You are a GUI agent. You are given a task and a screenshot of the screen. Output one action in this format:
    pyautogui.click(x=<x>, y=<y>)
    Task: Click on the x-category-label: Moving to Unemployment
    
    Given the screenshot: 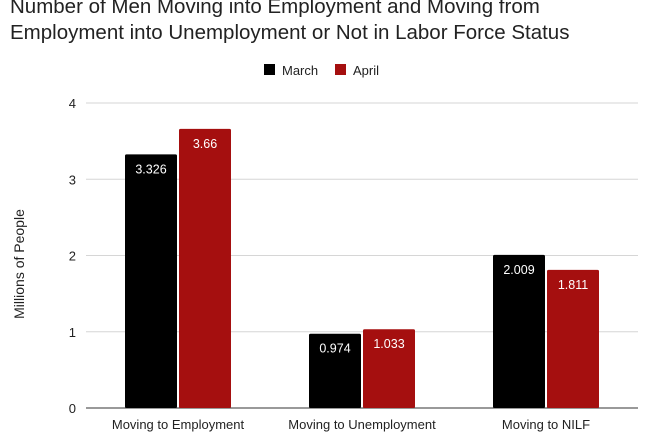 What is the action you would take?
    pyautogui.click(x=362, y=424)
    